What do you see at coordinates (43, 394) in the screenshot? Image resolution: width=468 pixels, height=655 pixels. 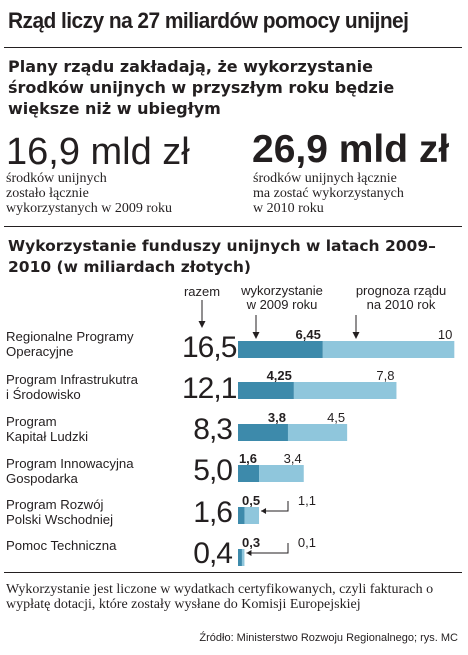 I see `row-label-line: i Środowisko` at bounding box center [43, 394].